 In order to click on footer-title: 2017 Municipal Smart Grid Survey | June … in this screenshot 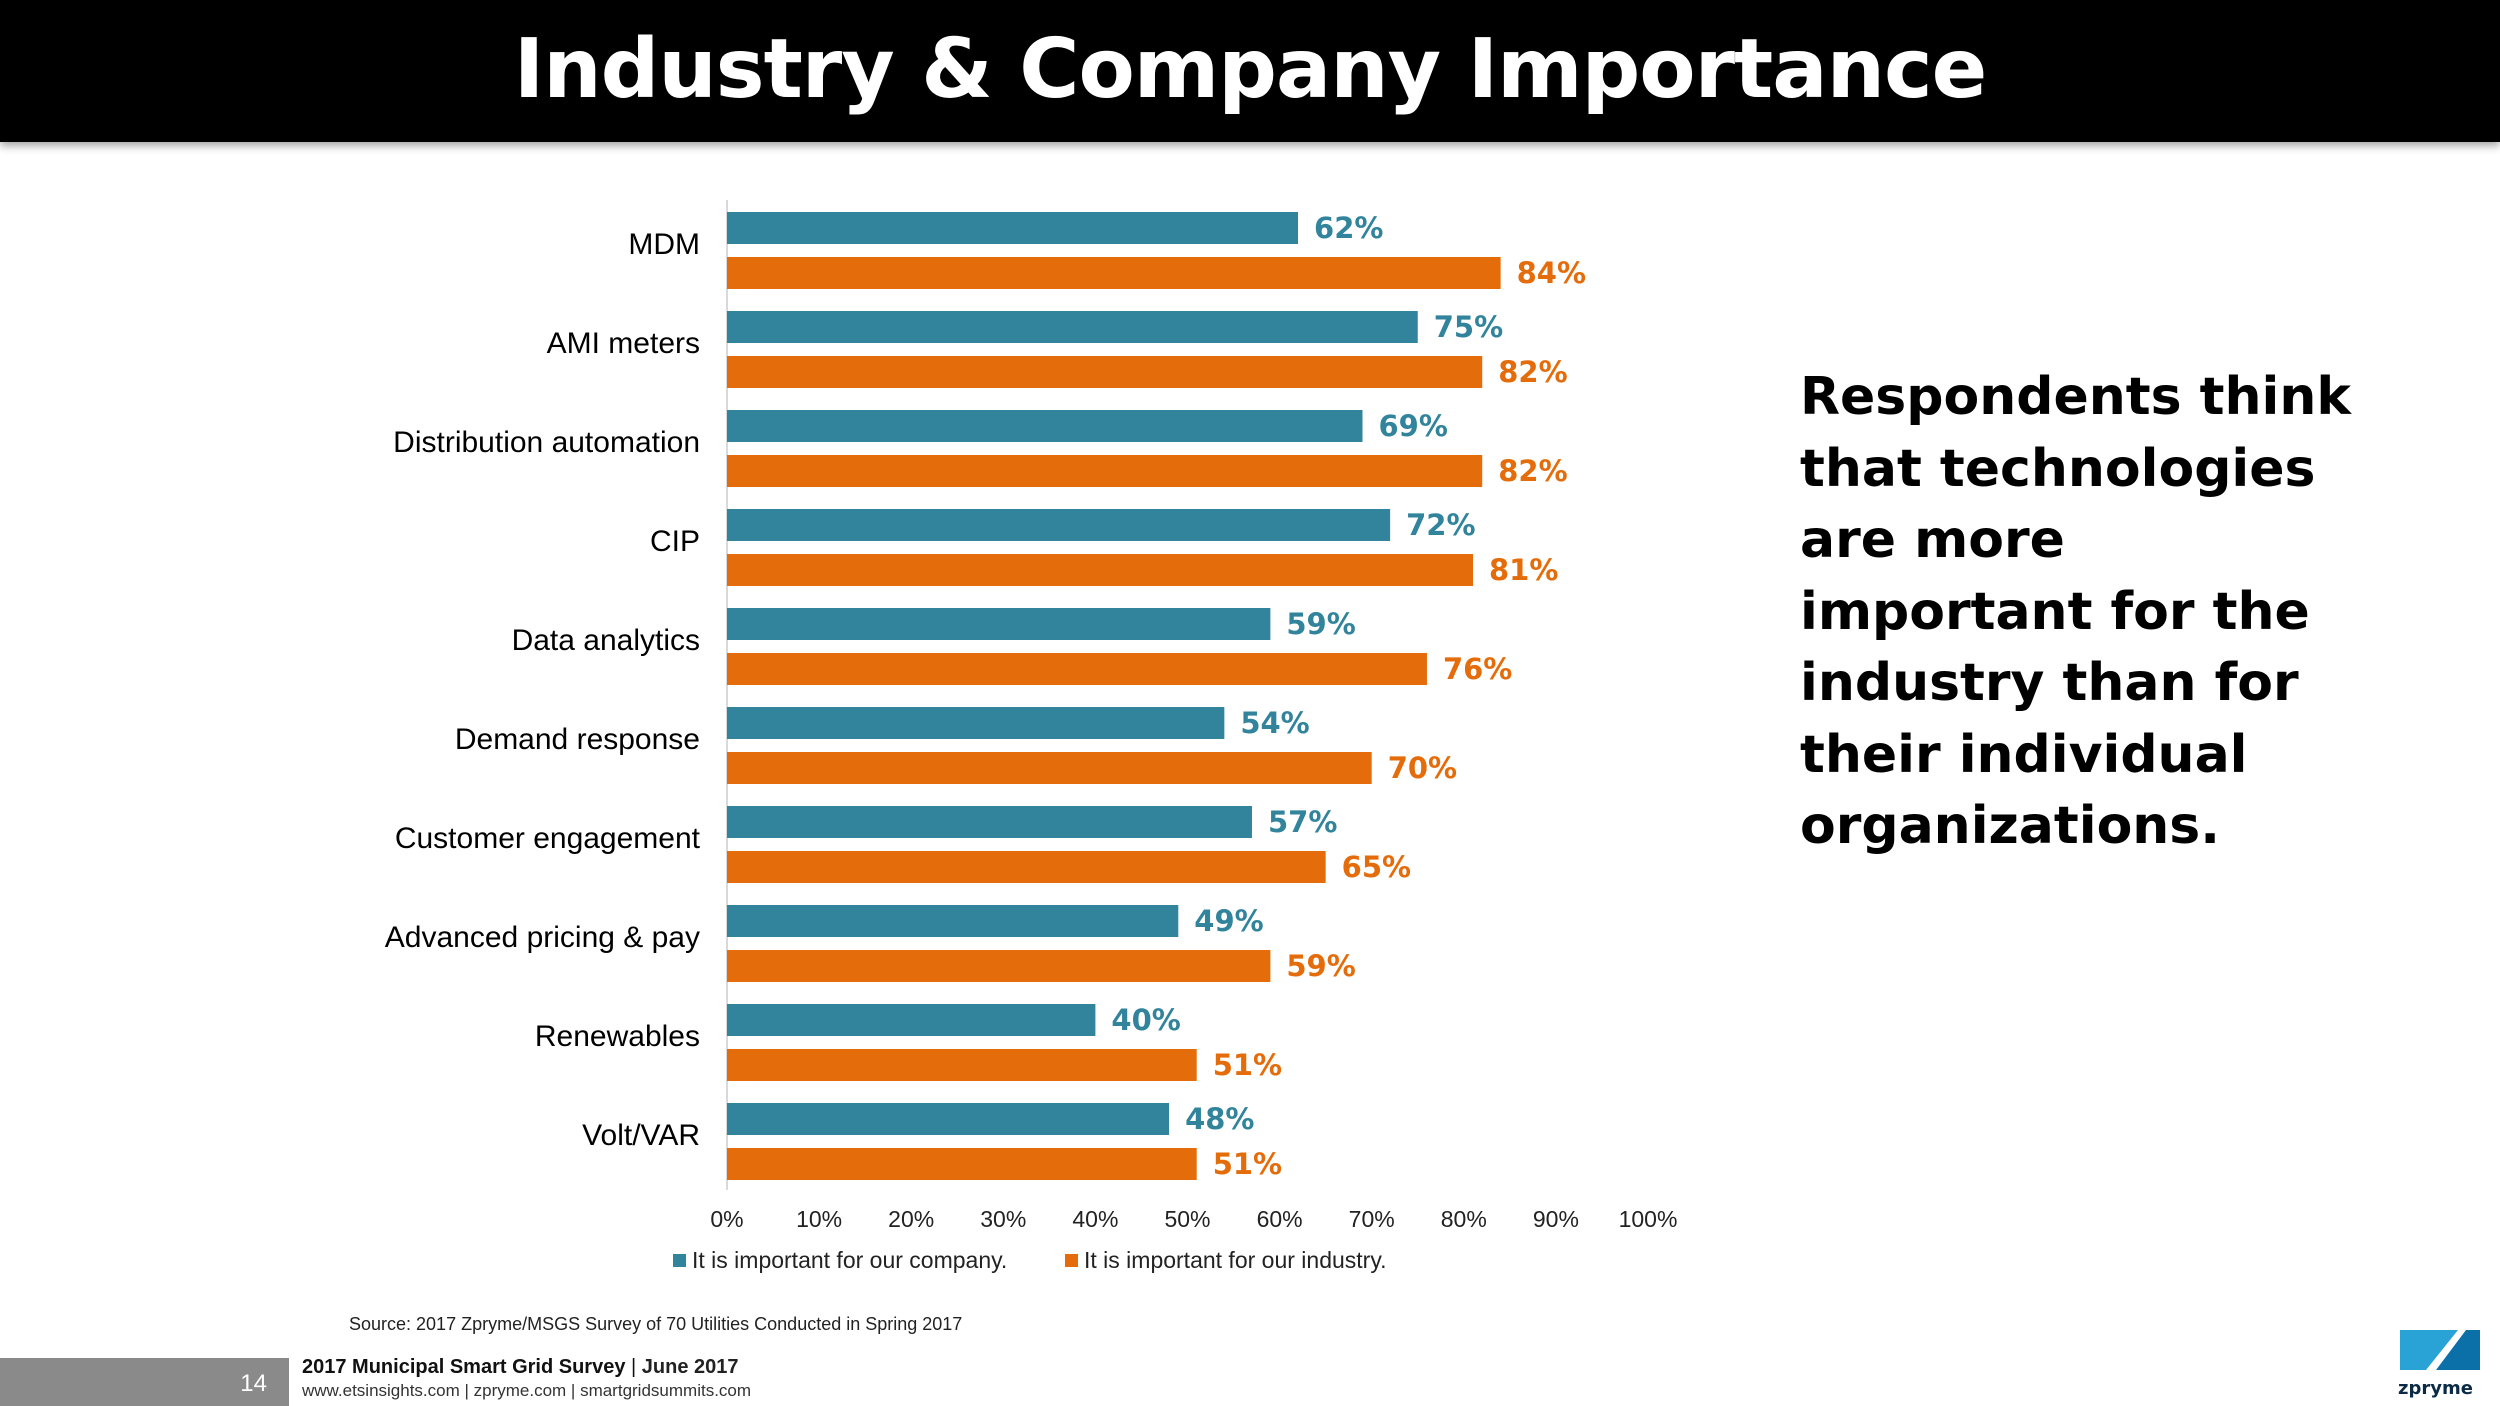, I will do `click(520, 1367)`.